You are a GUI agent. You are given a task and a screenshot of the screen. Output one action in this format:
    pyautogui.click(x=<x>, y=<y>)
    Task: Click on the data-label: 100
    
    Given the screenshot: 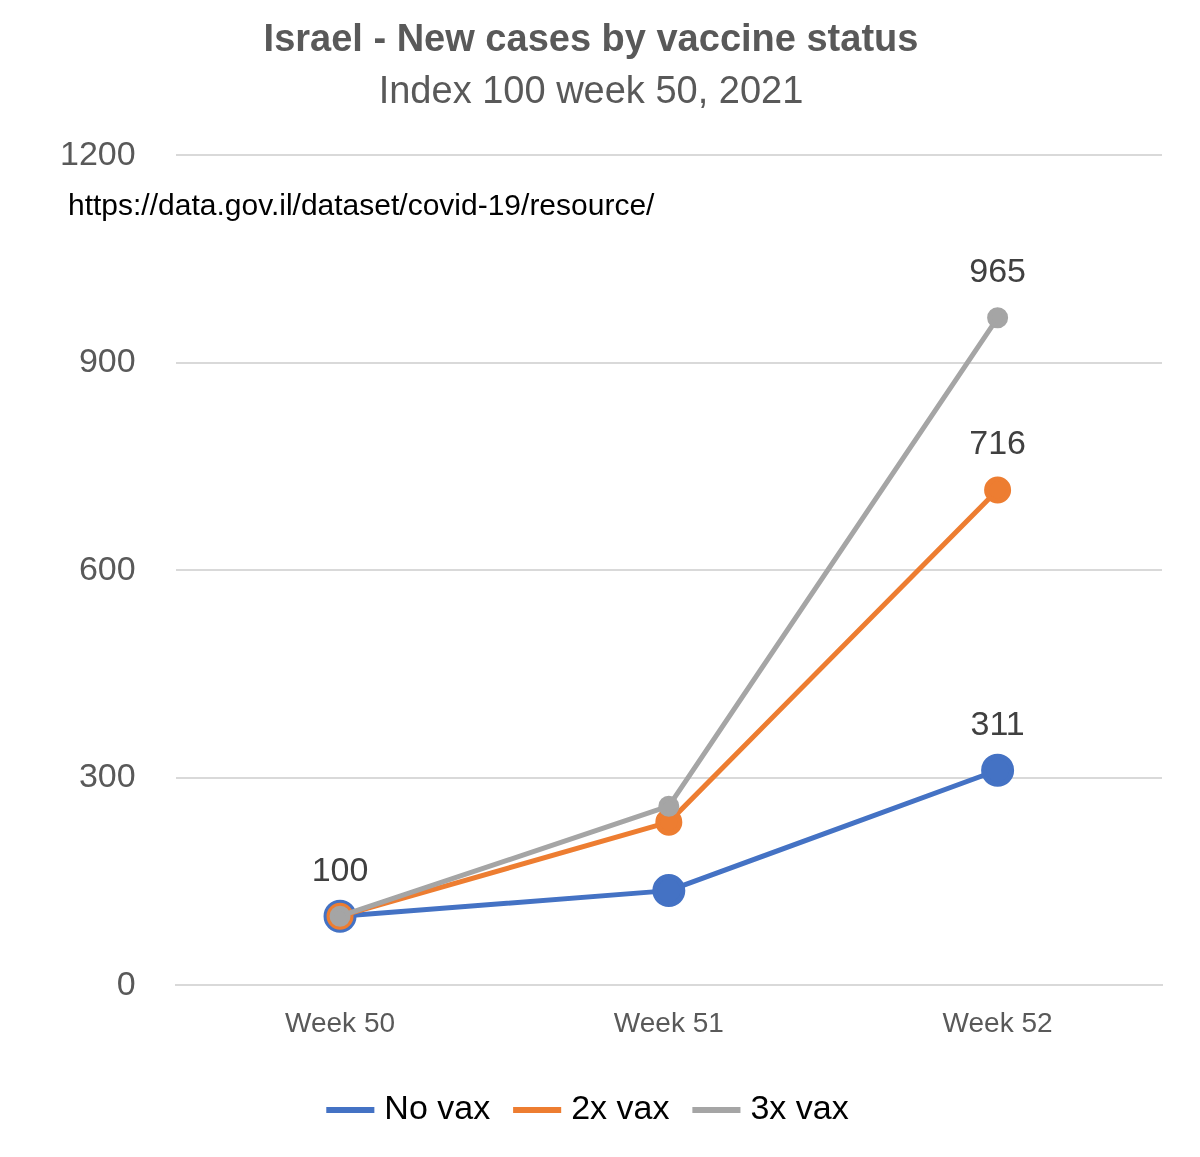 What is the action you would take?
    pyautogui.click(x=340, y=868)
    